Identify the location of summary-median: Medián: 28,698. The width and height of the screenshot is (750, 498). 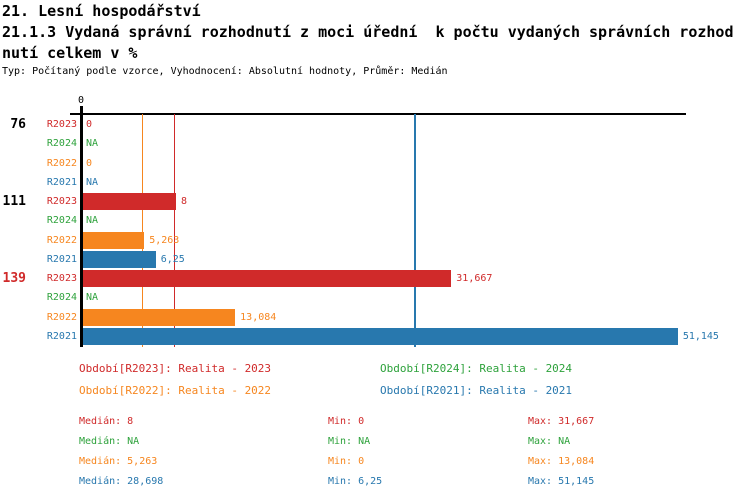
(121, 481).